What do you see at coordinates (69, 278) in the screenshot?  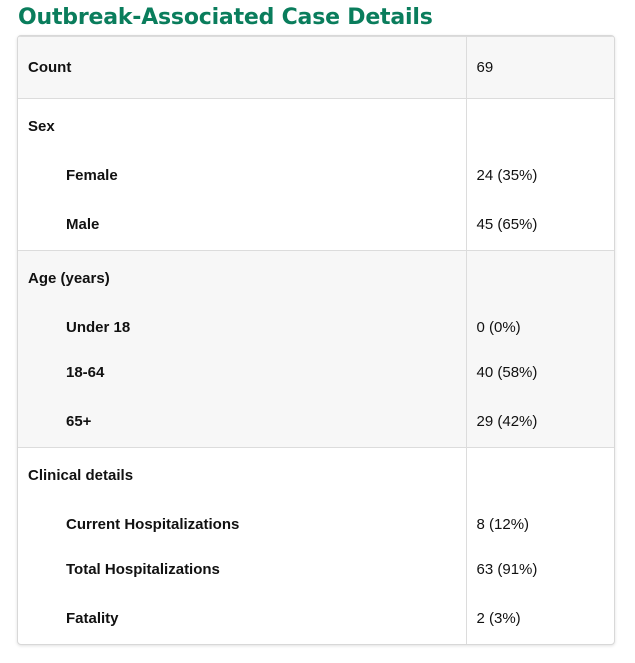 I see `age-header-label: Age (years)` at bounding box center [69, 278].